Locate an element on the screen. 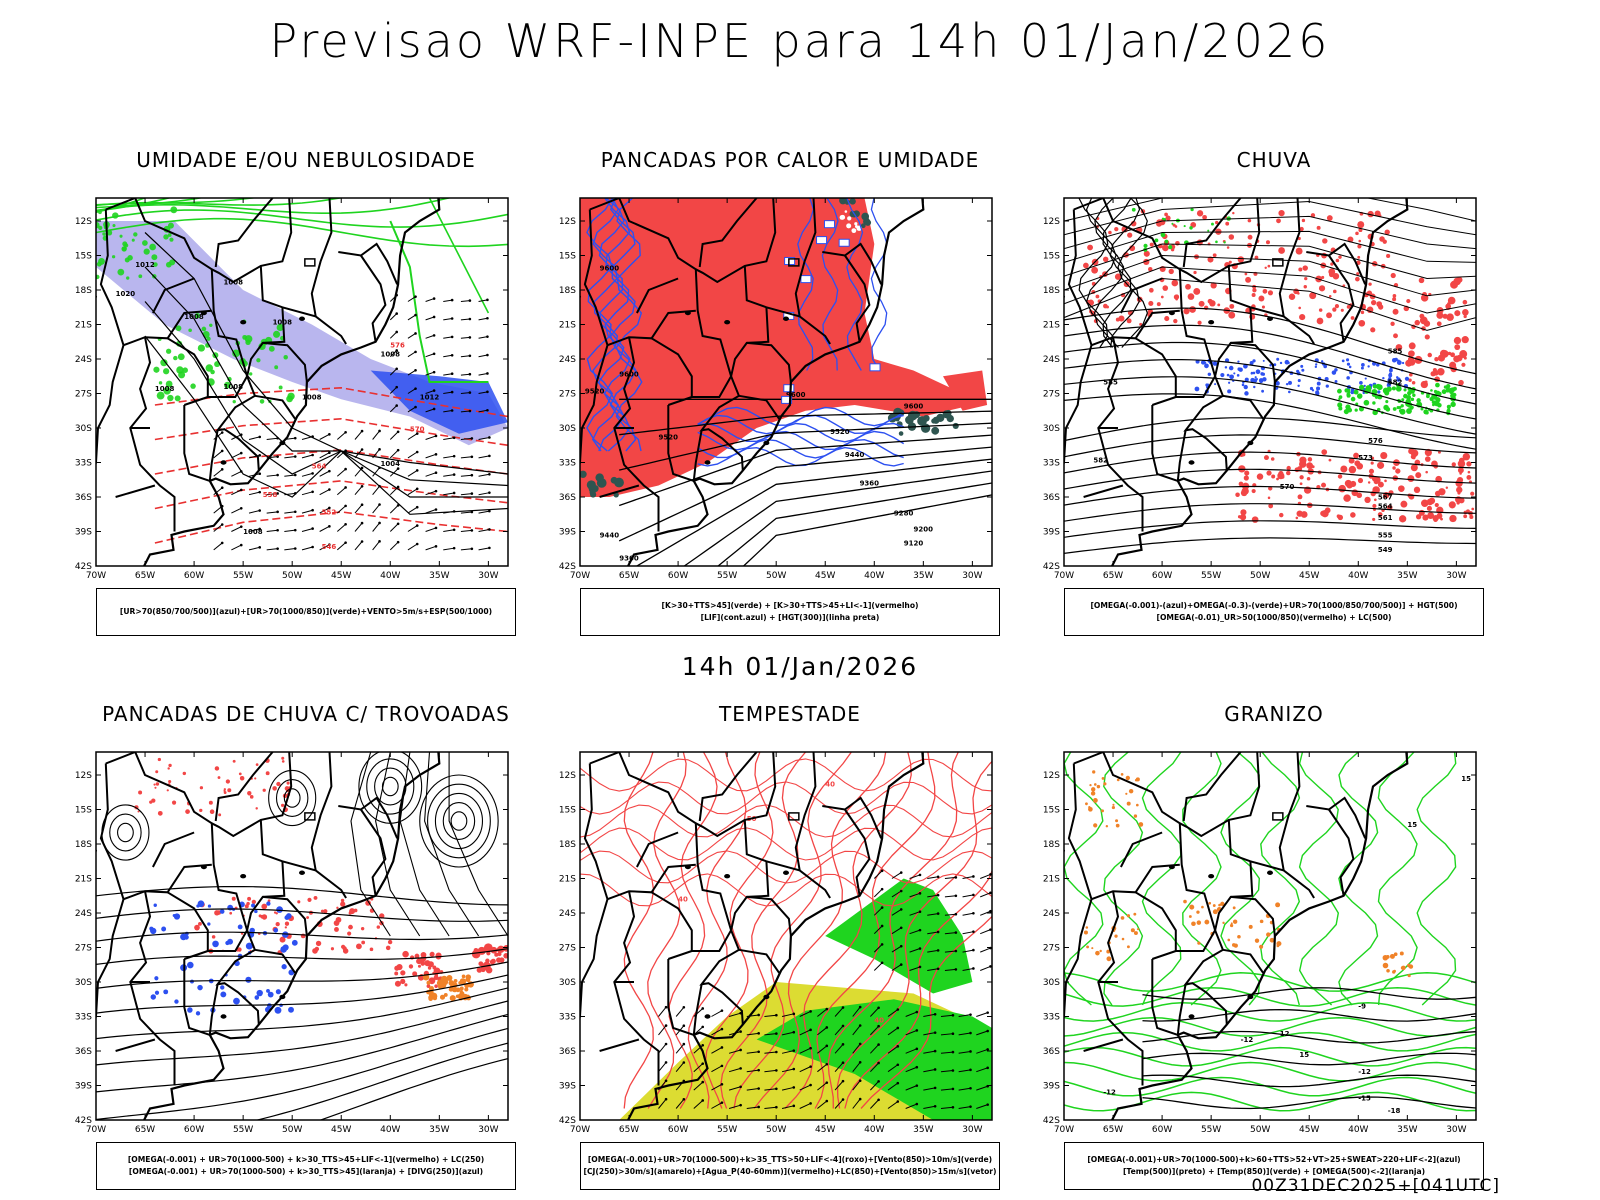 The image size is (1600, 1200). lon-tick-label: 65W is located at coordinates (145, 576).